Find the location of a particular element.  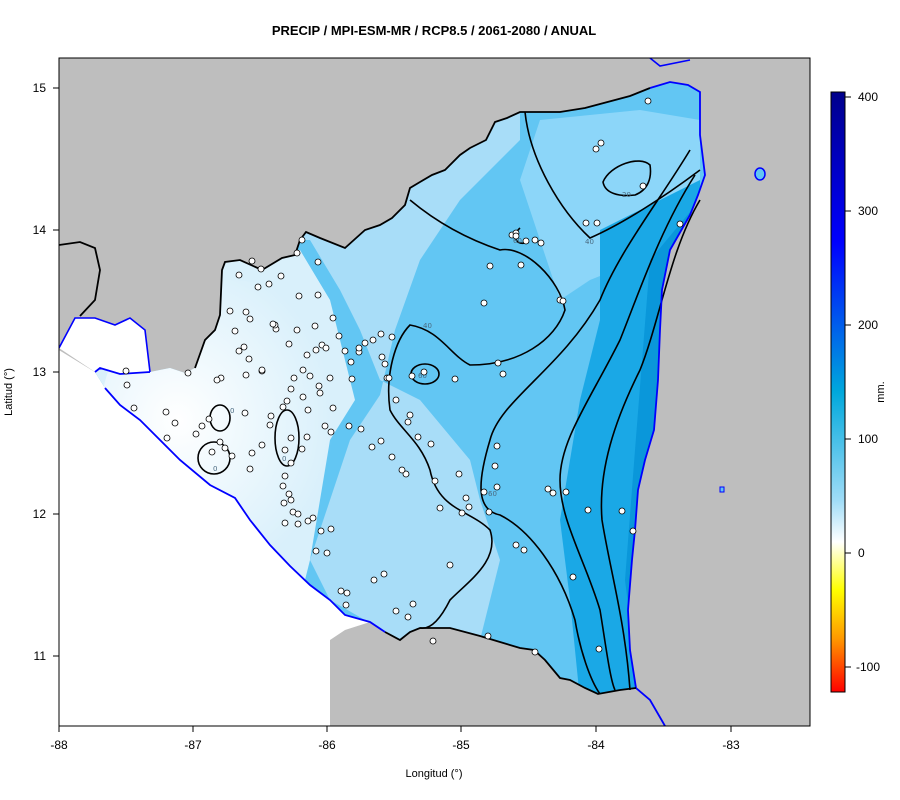

colorbar-tick-label: 0 is located at coordinates (861, 553).